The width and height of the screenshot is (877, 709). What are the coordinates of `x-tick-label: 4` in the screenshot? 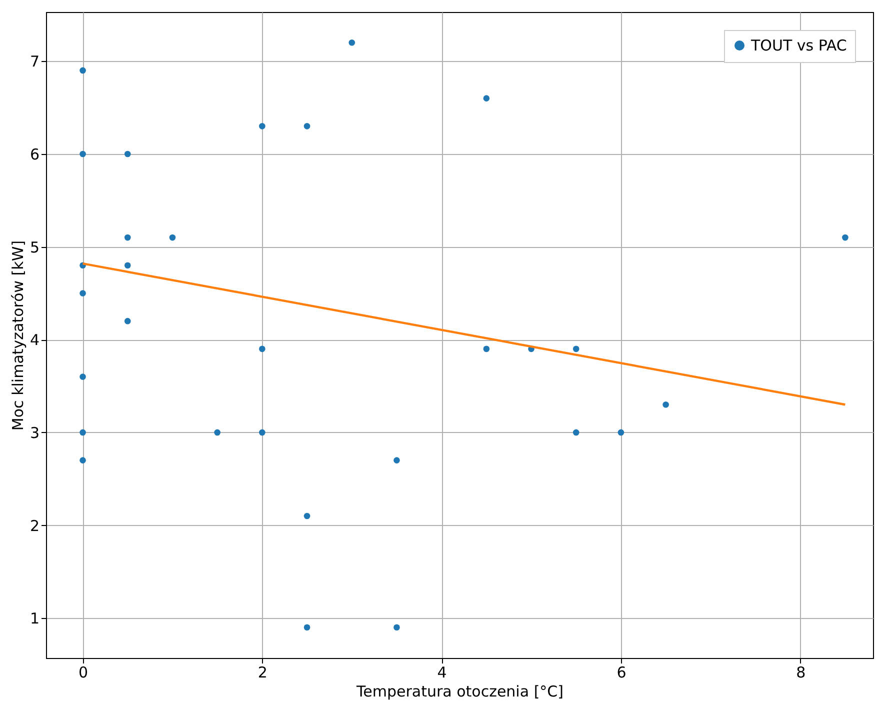 It's located at (442, 673).